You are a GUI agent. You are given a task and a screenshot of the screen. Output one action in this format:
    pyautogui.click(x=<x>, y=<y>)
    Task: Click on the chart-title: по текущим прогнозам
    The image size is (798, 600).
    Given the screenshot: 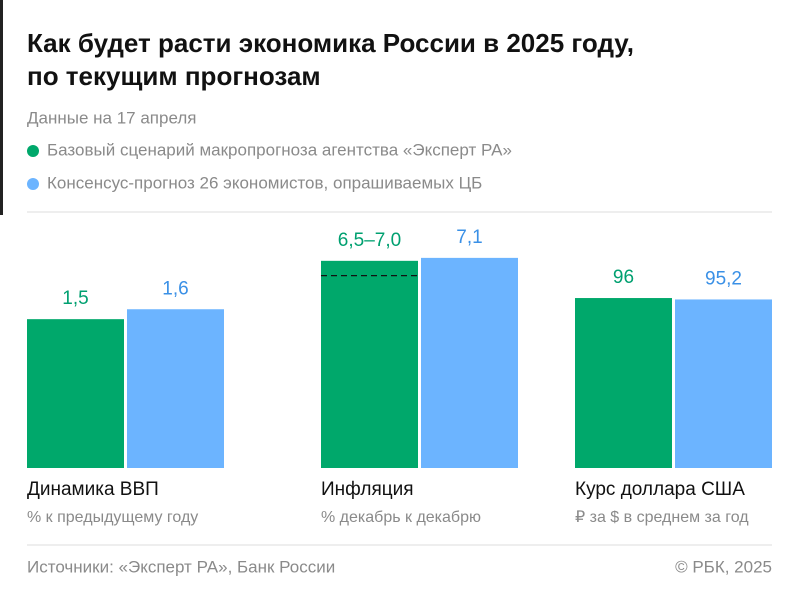 What is the action you would take?
    pyautogui.click(x=174, y=76)
    